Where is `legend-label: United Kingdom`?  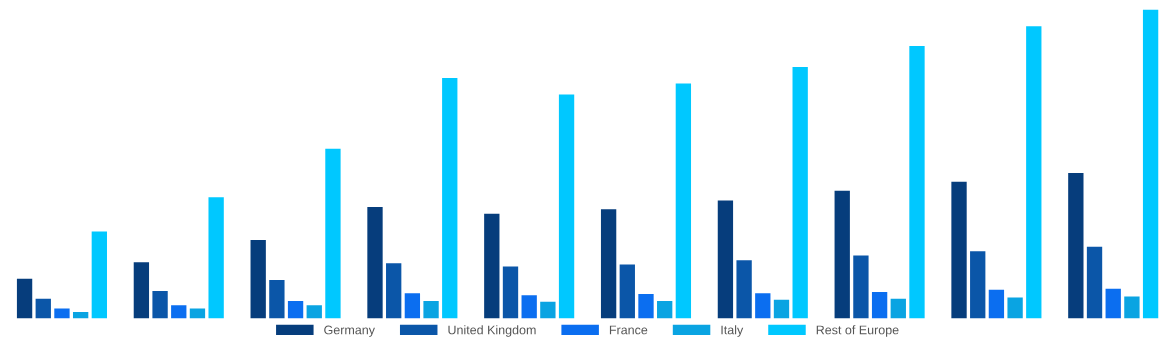
legend-label: United Kingdom is located at coordinates (492, 331).